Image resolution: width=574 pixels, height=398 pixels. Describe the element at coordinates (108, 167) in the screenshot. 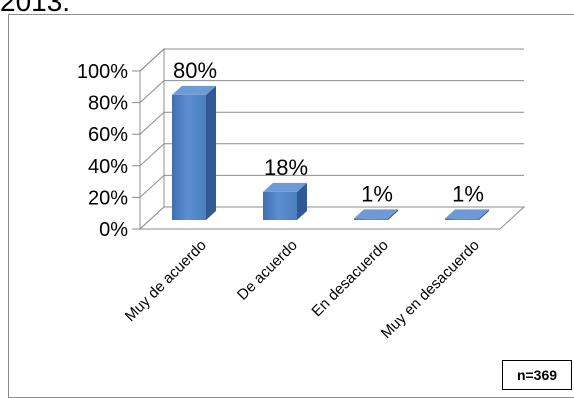

I see `y-tick-label: 40%` at that location.